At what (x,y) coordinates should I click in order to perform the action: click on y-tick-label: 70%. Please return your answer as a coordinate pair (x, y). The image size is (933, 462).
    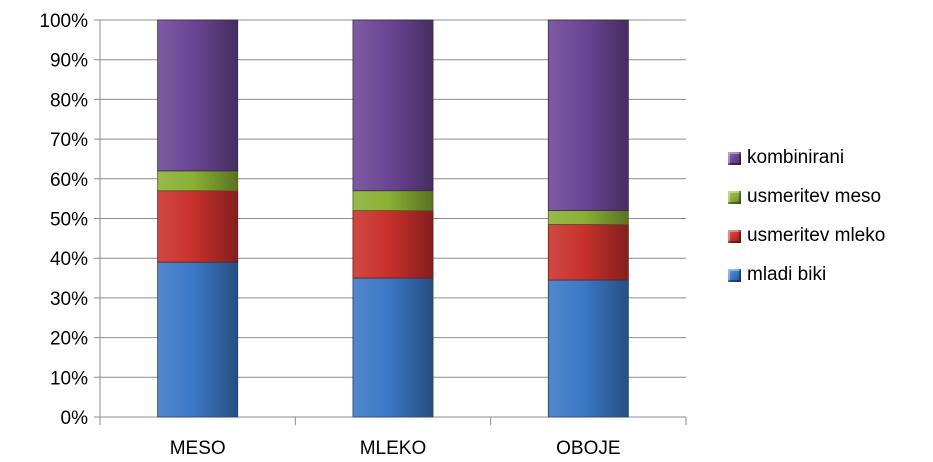
    Looking at the image, I should click on (69, 140).